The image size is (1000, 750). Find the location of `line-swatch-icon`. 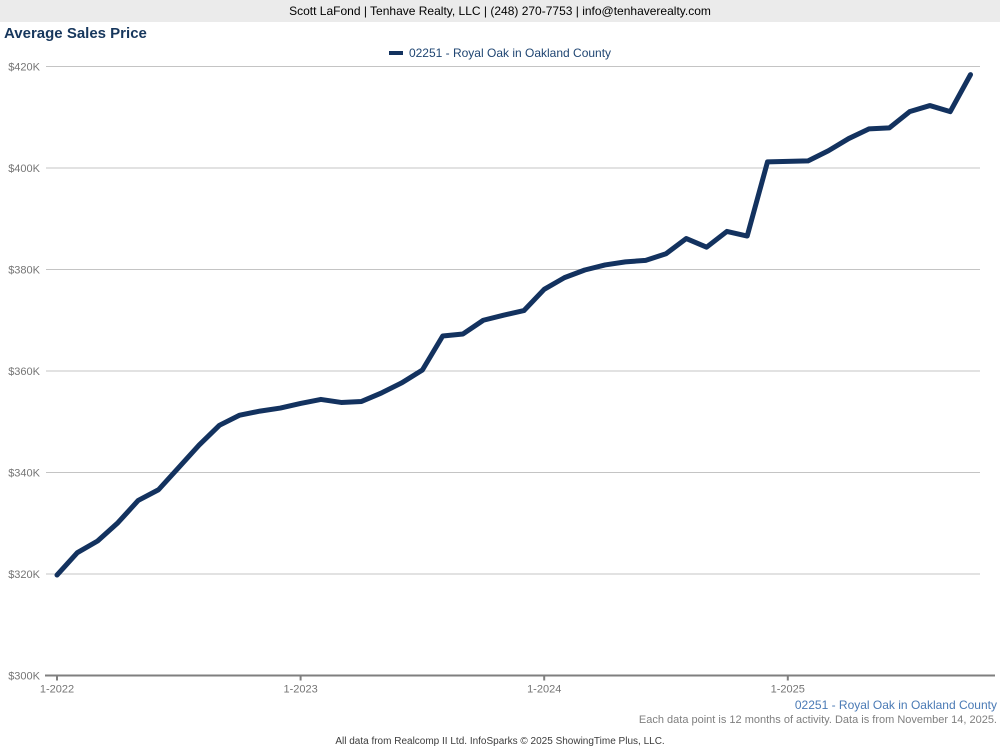

line-swatch-icon is located at coordinates (395, 53).